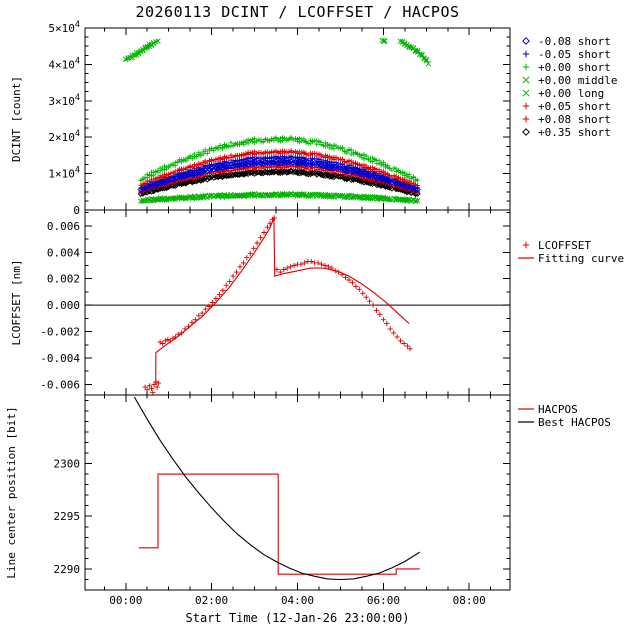 This screenshot has width=640, height=640. I want to click on fitting-curve-line, so click(282, 301).